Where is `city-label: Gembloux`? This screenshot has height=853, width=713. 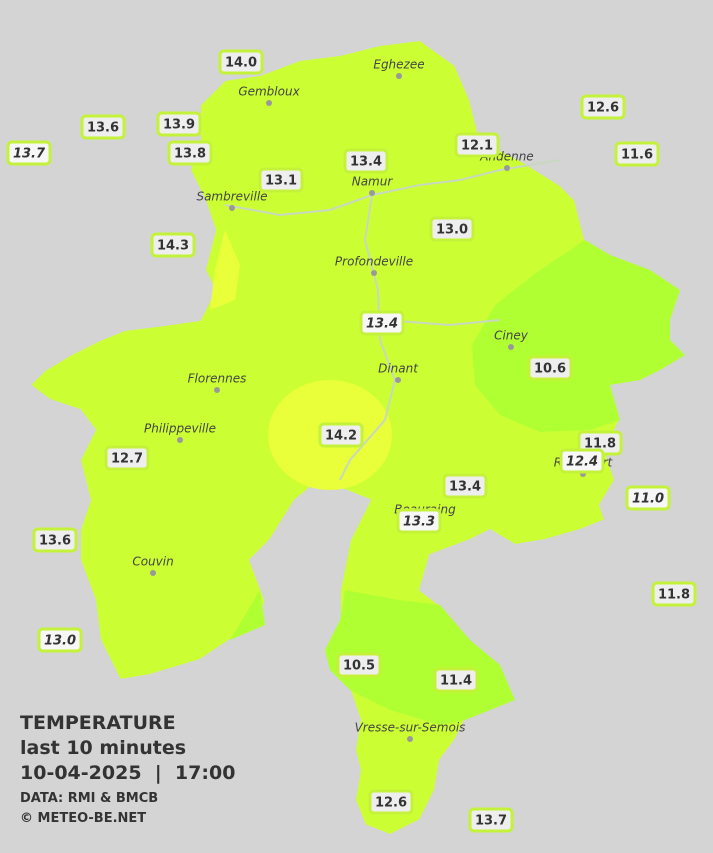
city-label: Gembloux is located at coordinates (269, 92).